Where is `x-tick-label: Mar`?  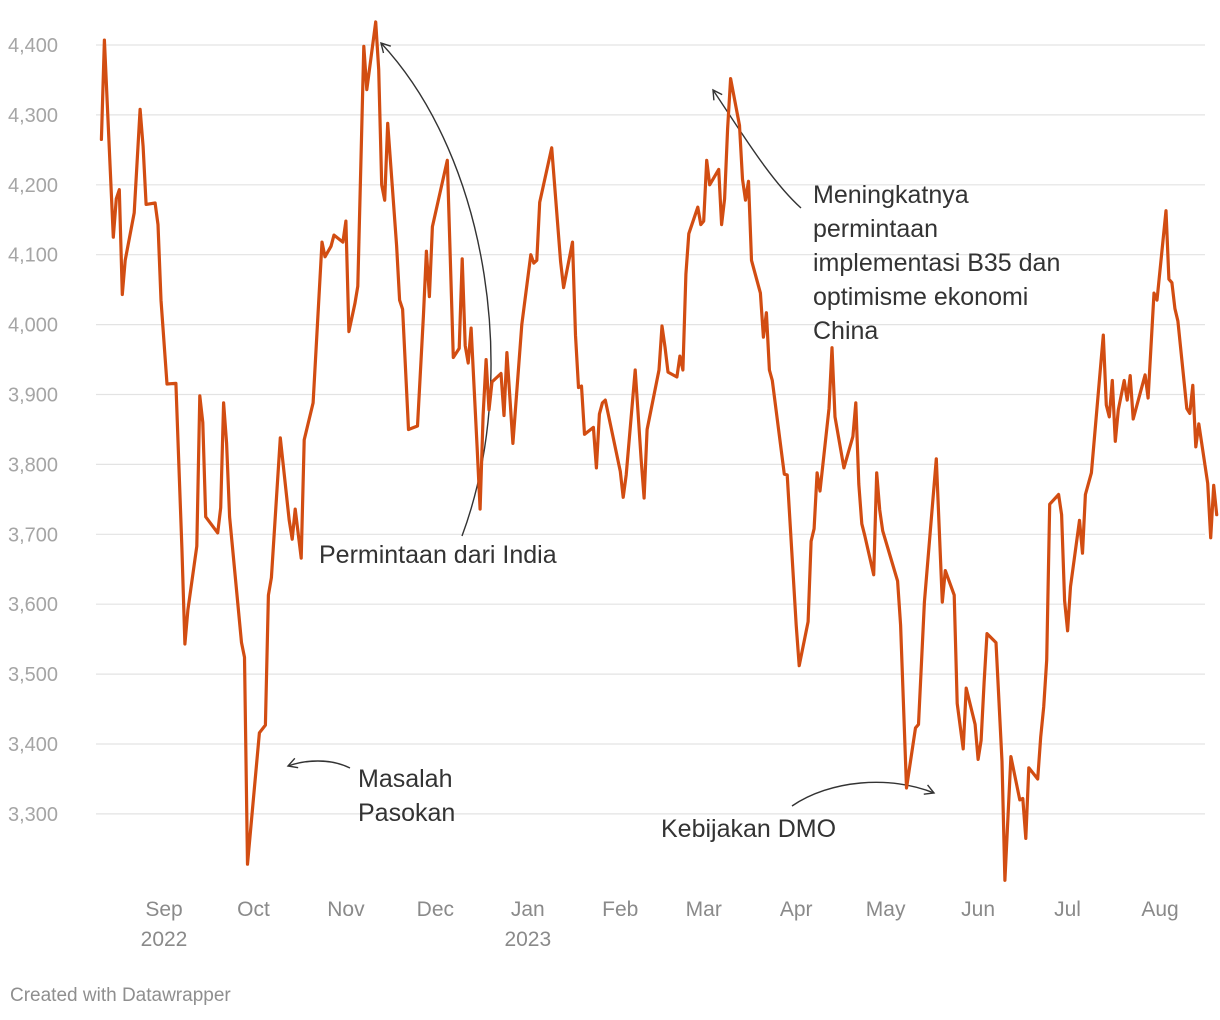
x-tick-label: Mar is located at coordinates (704, 909).